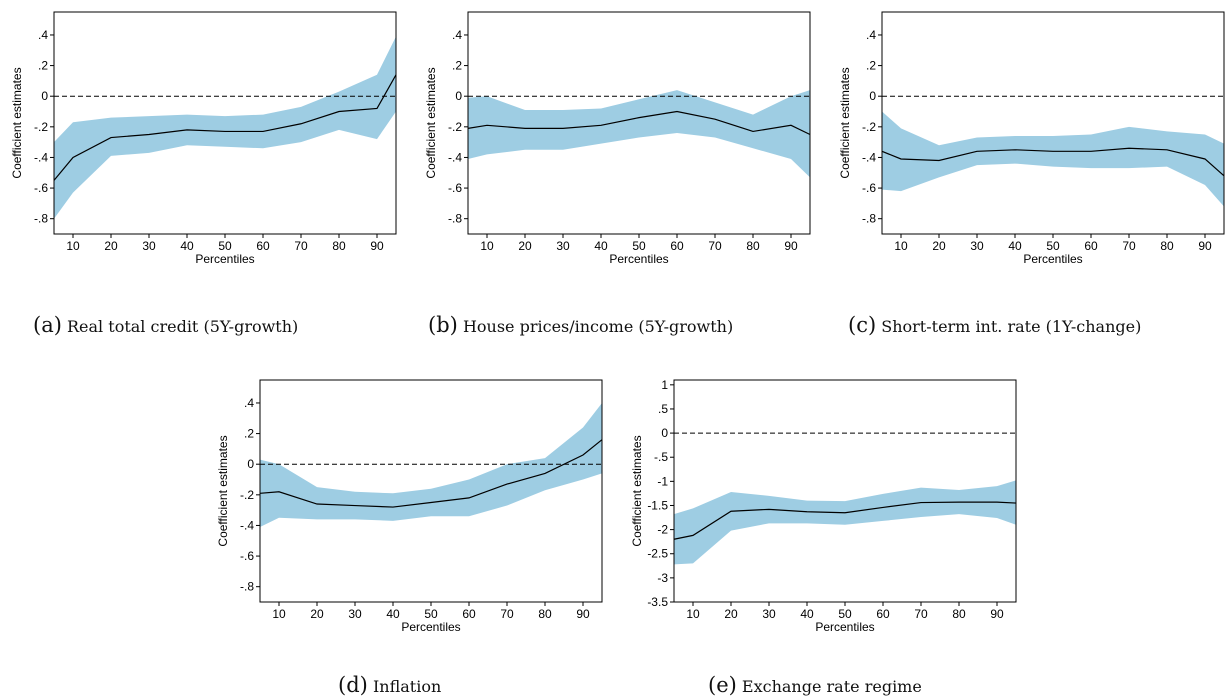 The height and width of the screenshot is (700, 1231). Describe the element at coordinates (693, 614) in the screenshot. I see `x-tick-label-e: 10` at that location.